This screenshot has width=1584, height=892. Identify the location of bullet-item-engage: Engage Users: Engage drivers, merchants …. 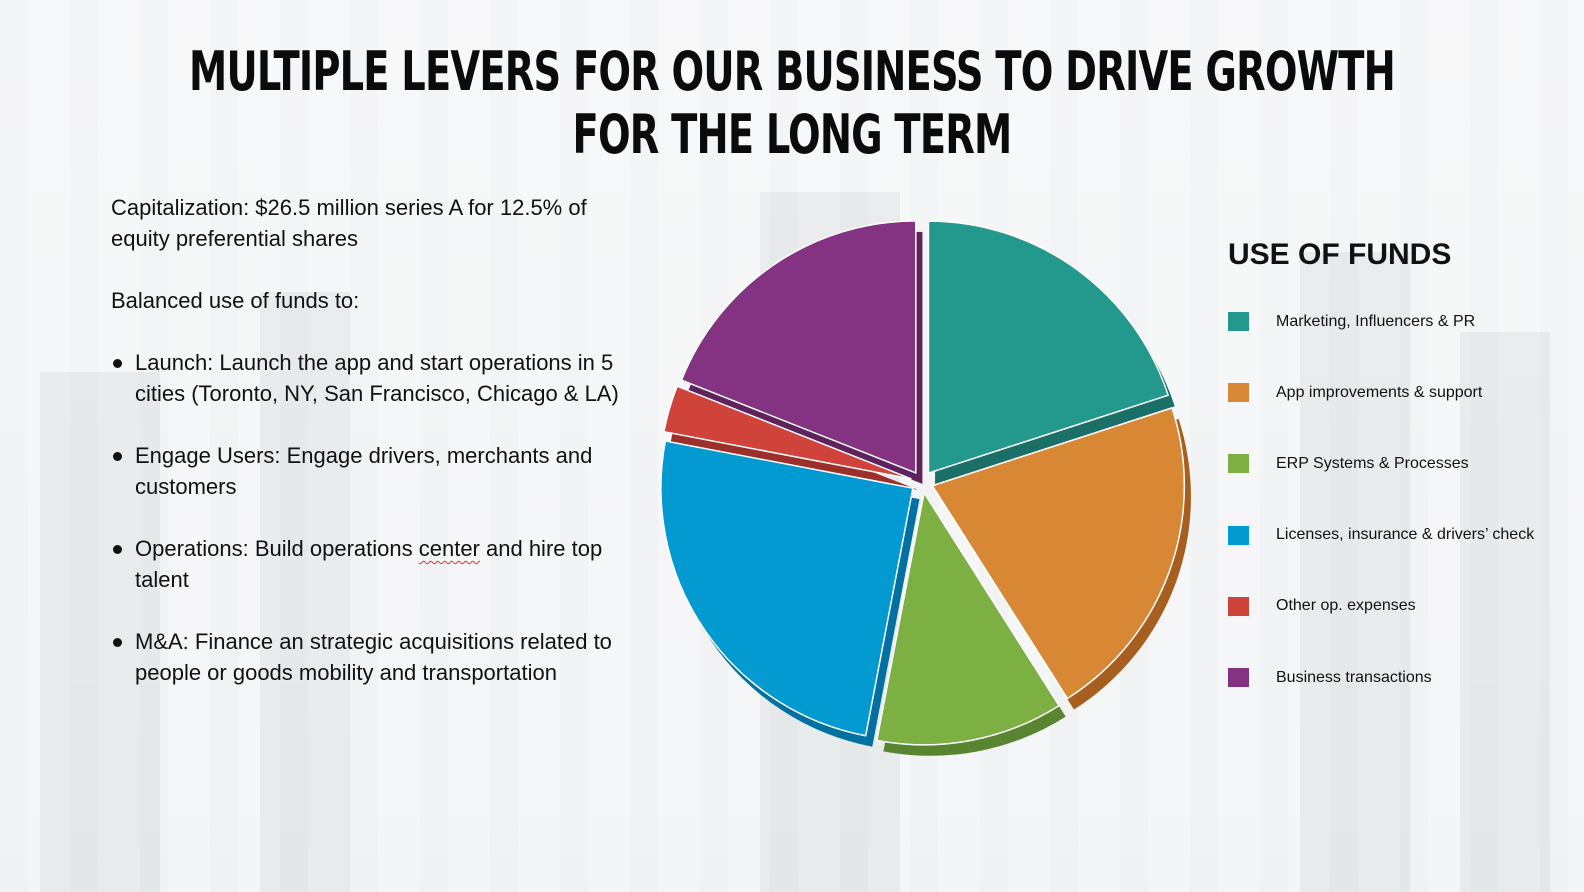
(381, 471).